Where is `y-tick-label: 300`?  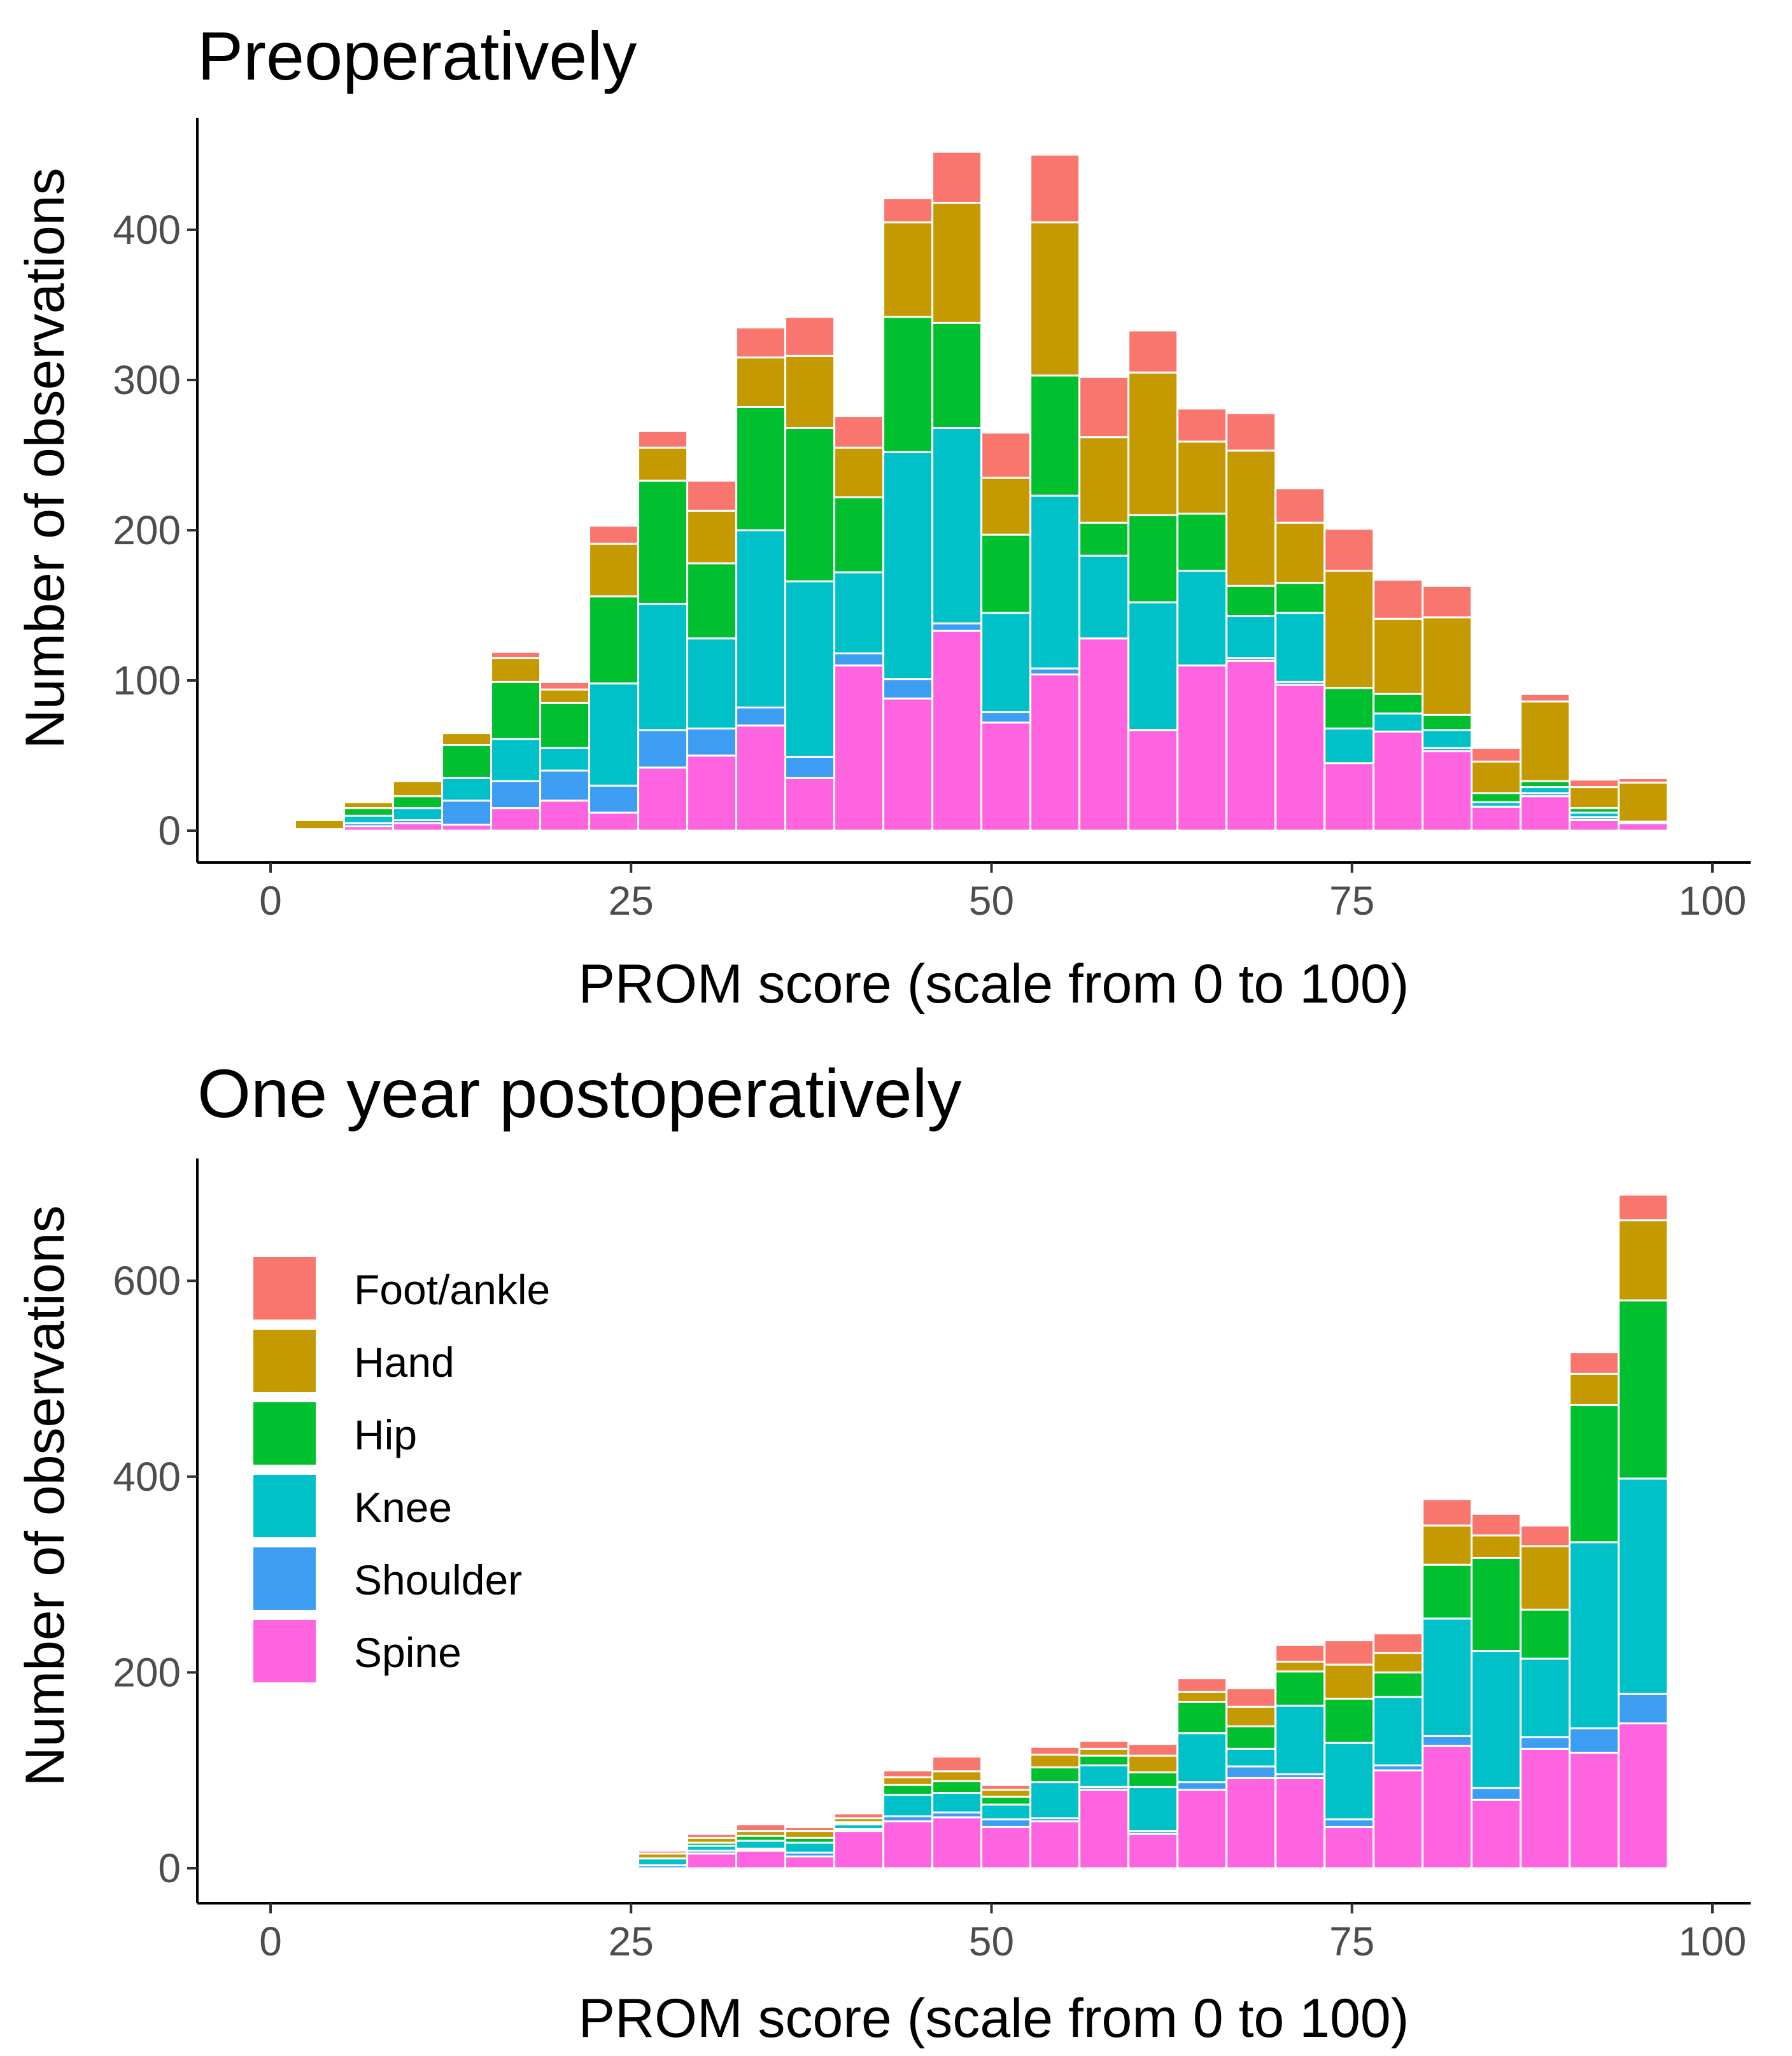
y-tick-label: 300 is located at coordinates (147, 380).